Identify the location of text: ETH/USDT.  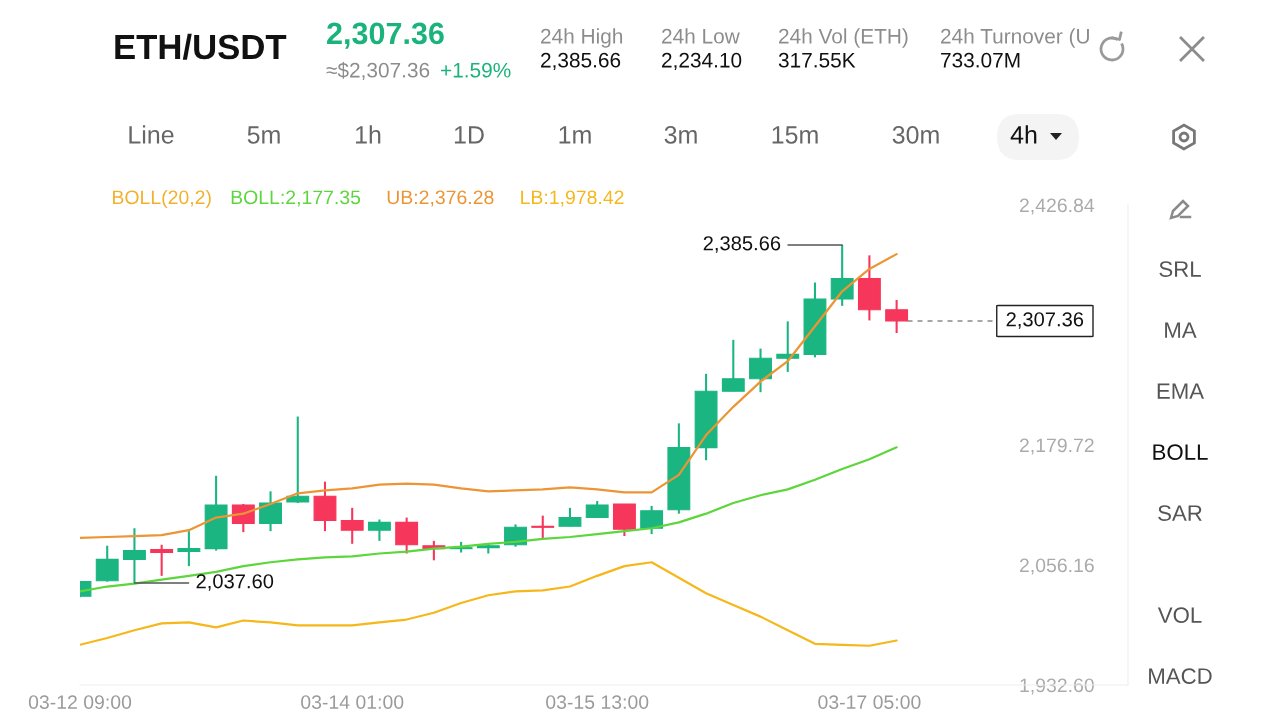
(201, 46).